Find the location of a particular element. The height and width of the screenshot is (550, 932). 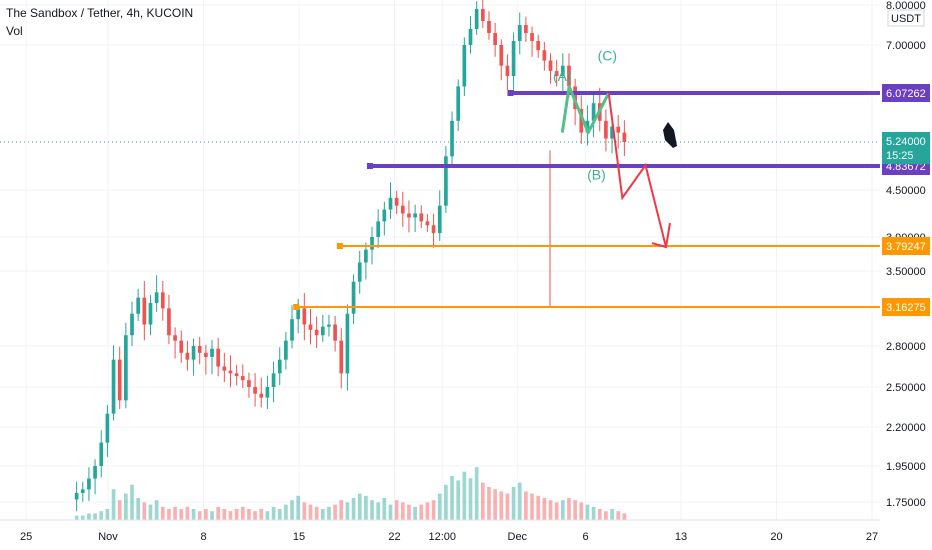

last-price-label: 5.24000 is located at coordinates (906, 142).